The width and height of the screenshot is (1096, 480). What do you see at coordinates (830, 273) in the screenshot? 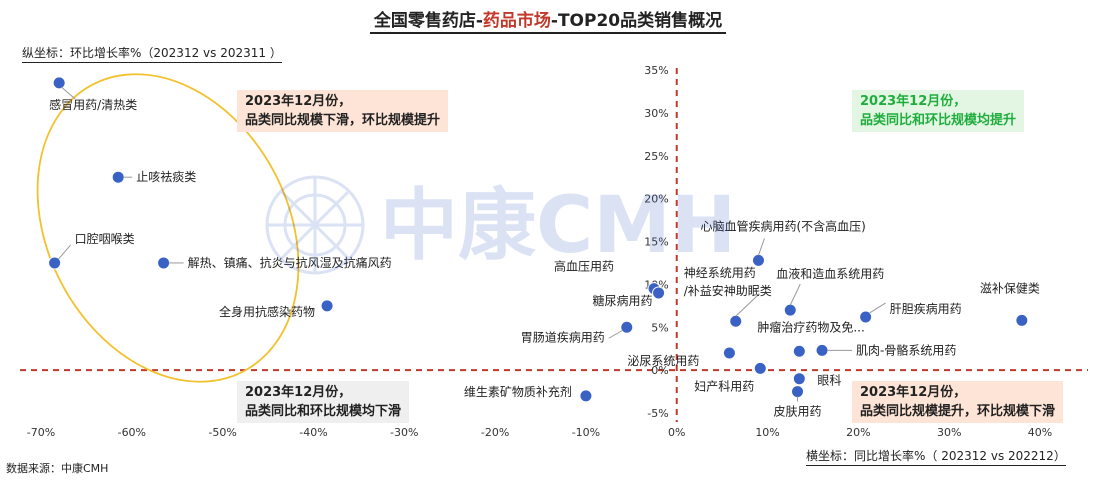
I see `point-label: 血液和造血系统用药` at bounding box center [830, 273].